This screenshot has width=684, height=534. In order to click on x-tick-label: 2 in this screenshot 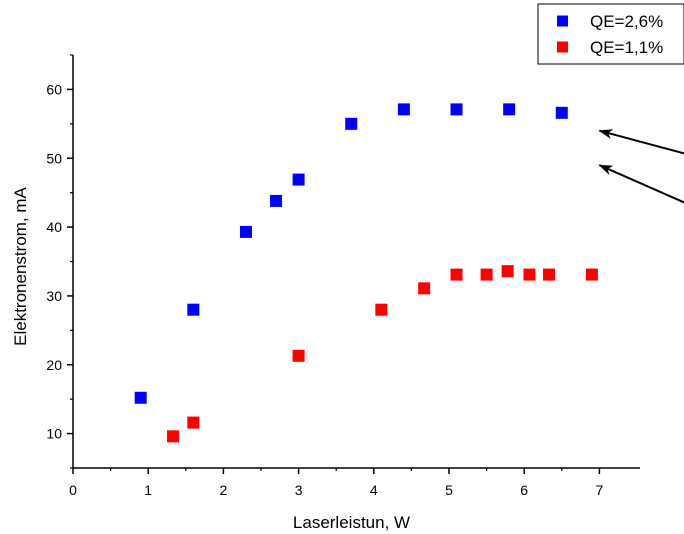, I will do `click(224, 490)`.